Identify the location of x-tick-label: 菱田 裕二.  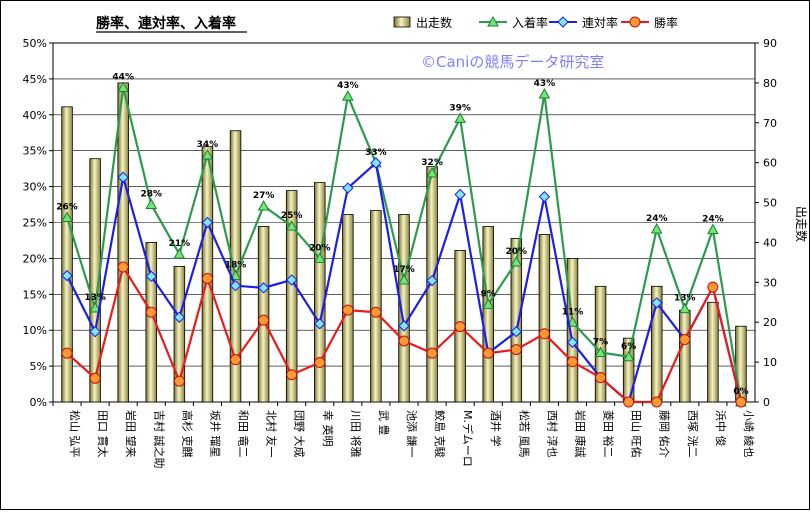
(608, 434).